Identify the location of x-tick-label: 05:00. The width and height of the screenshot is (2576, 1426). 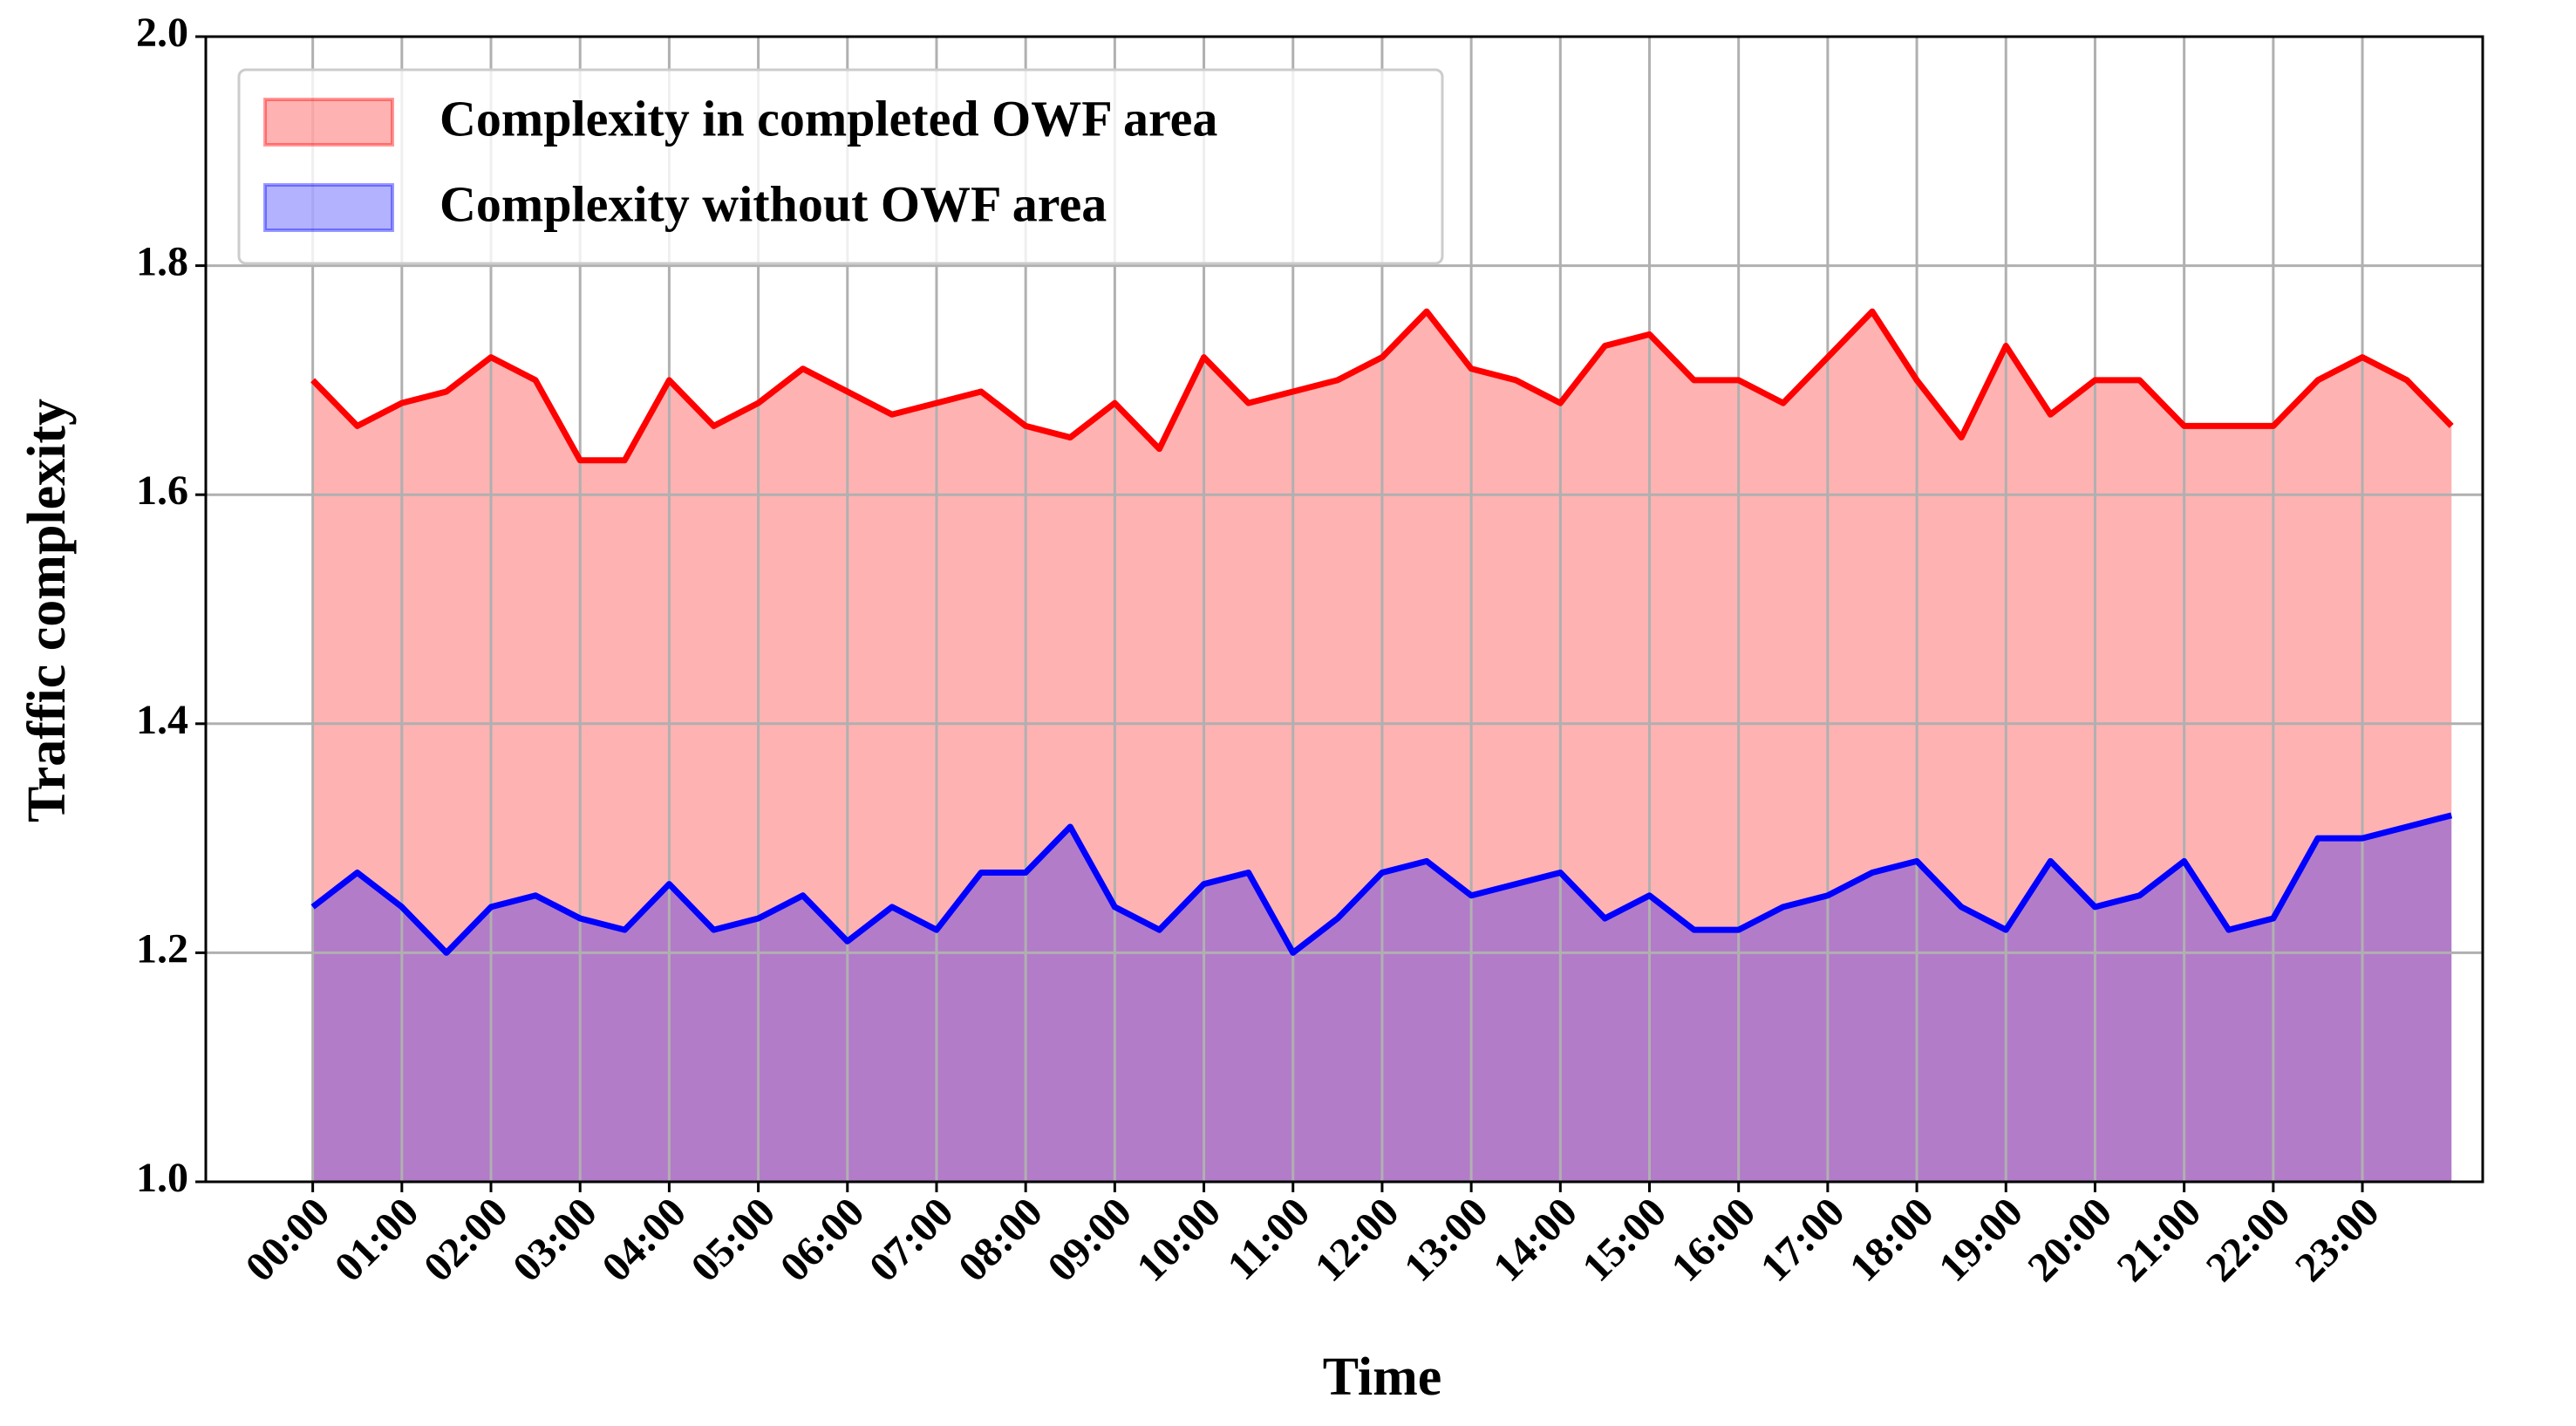
(733, 1240).